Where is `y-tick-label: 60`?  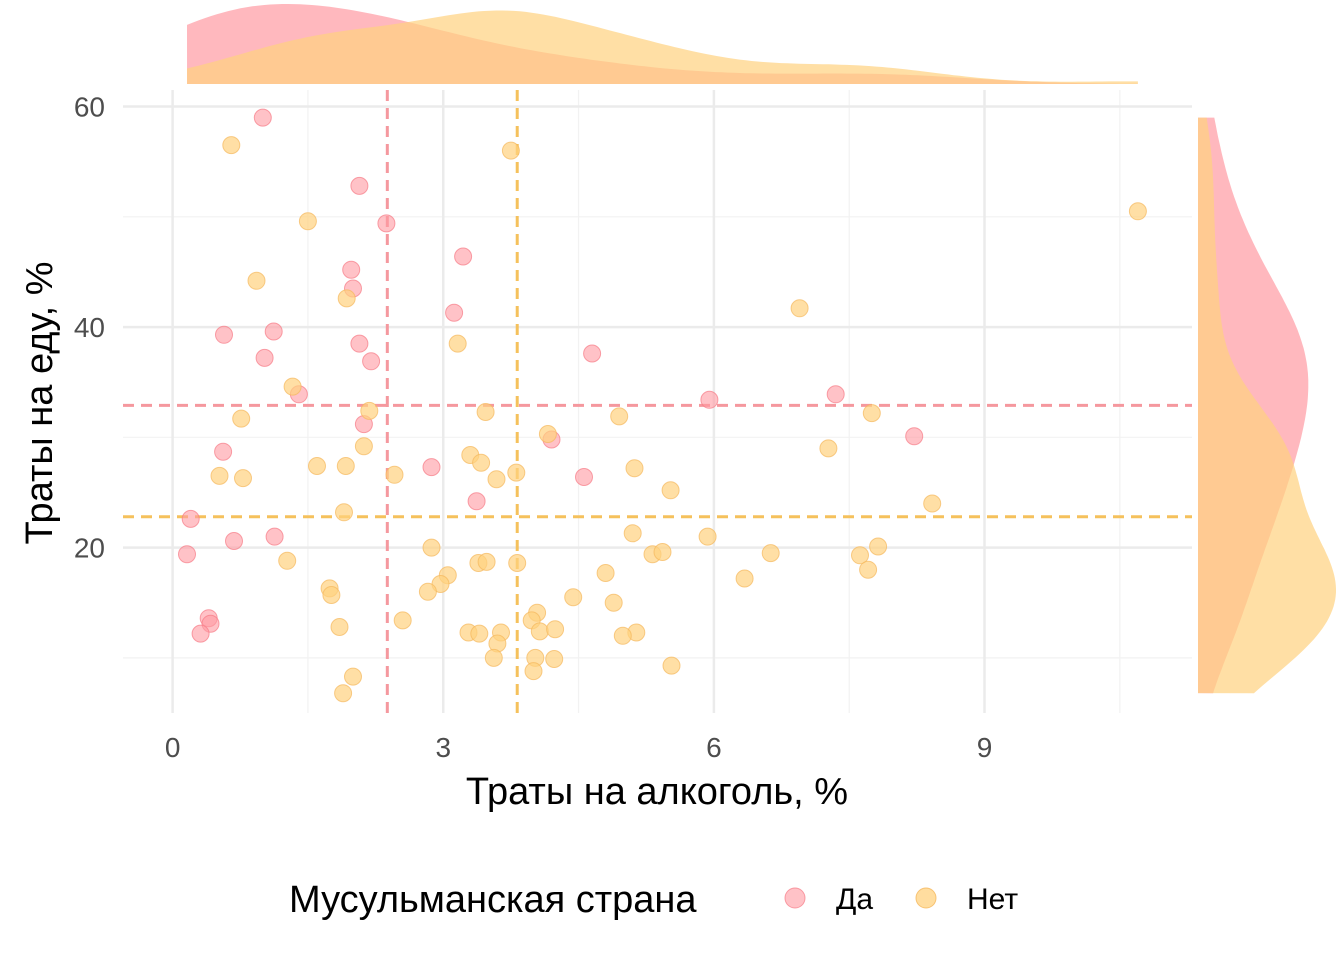 y-tick-label: 60 is located at coordinates (89, 107).